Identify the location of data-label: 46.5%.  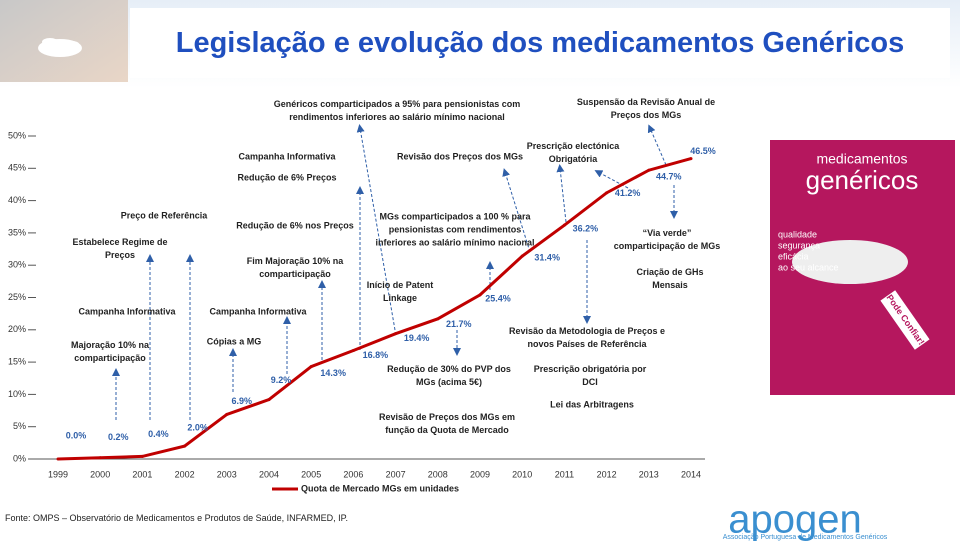
(703, 151).